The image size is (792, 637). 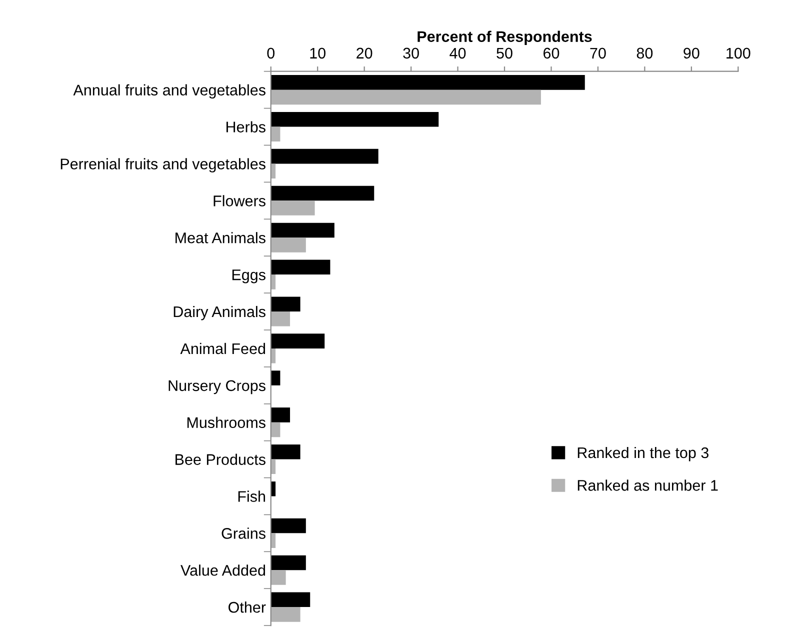 I want to click on y-tick-label: Herbs, so click(x=246, y=126).